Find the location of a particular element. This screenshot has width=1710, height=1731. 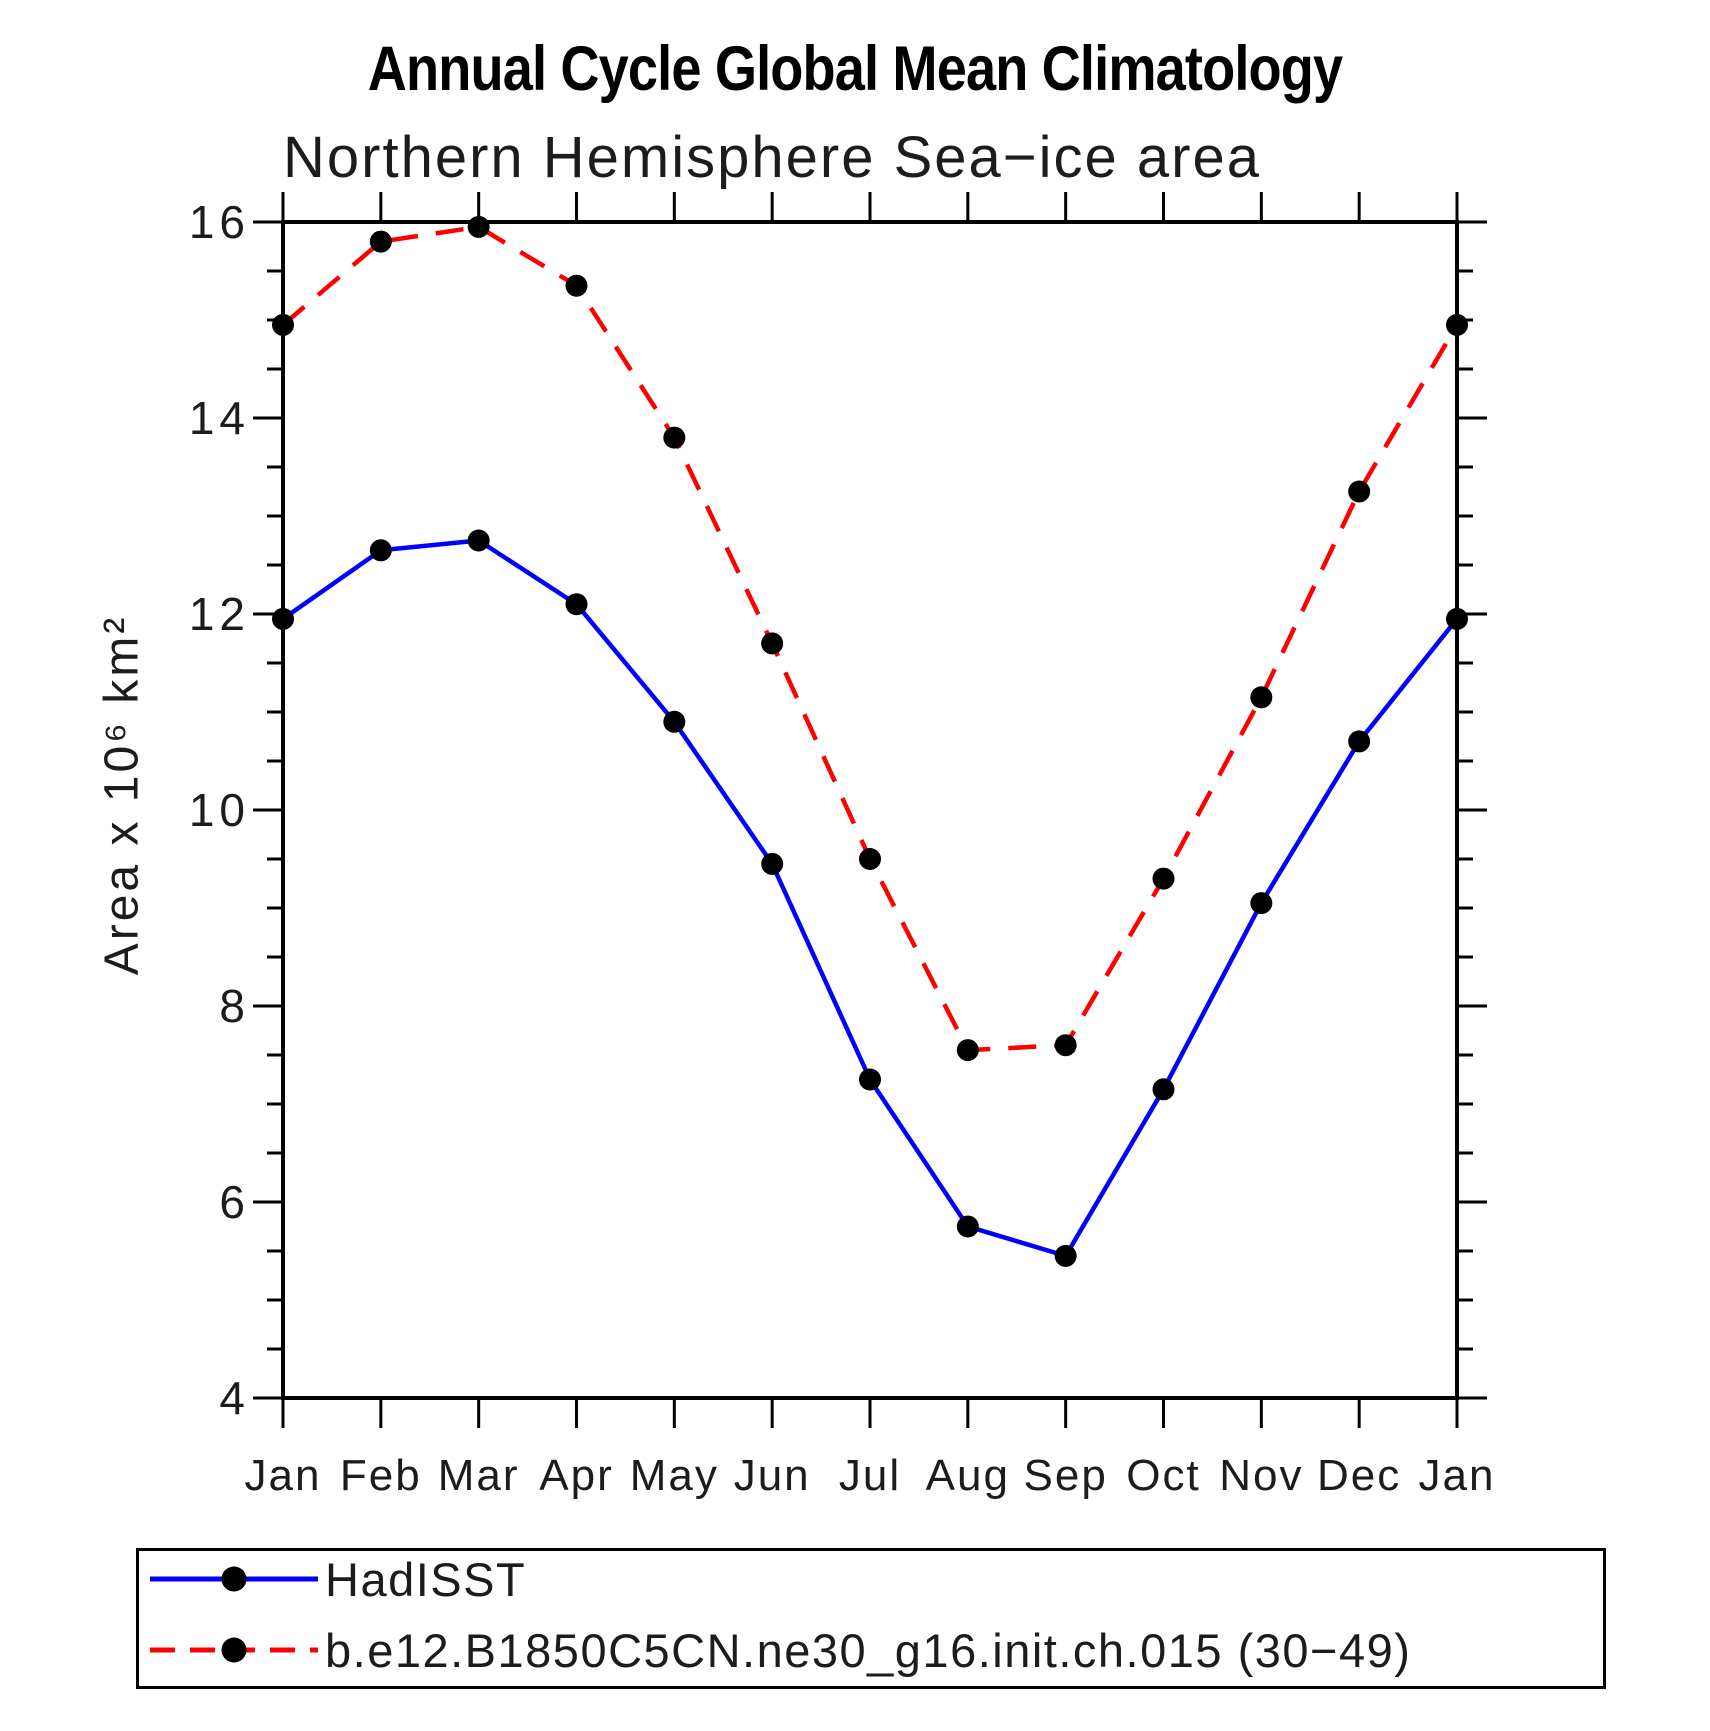

legend-line-sample-dashed is located at coordinates (234, 1650).